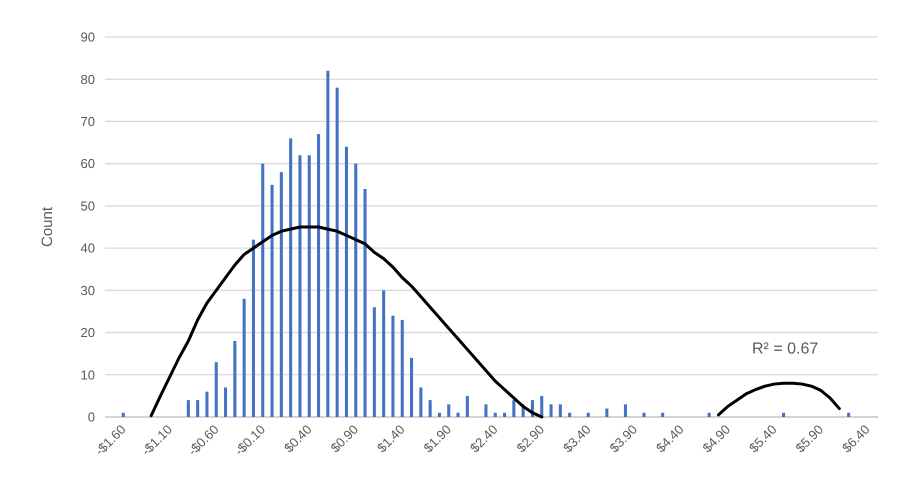  What do you see at coordinates (87, 164) in the screenshot?
I see `y-tick-label: 60` at bounding box center [87, 164].